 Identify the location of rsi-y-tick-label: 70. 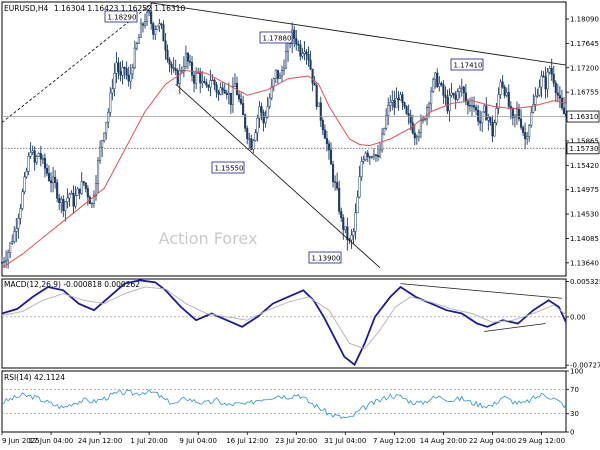
(574, 390).